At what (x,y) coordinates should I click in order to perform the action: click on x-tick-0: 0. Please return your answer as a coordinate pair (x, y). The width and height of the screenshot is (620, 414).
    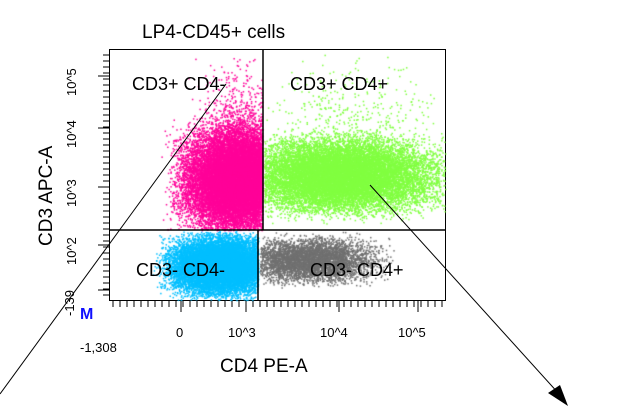
    Looking at the image, I should click on (180, 332).